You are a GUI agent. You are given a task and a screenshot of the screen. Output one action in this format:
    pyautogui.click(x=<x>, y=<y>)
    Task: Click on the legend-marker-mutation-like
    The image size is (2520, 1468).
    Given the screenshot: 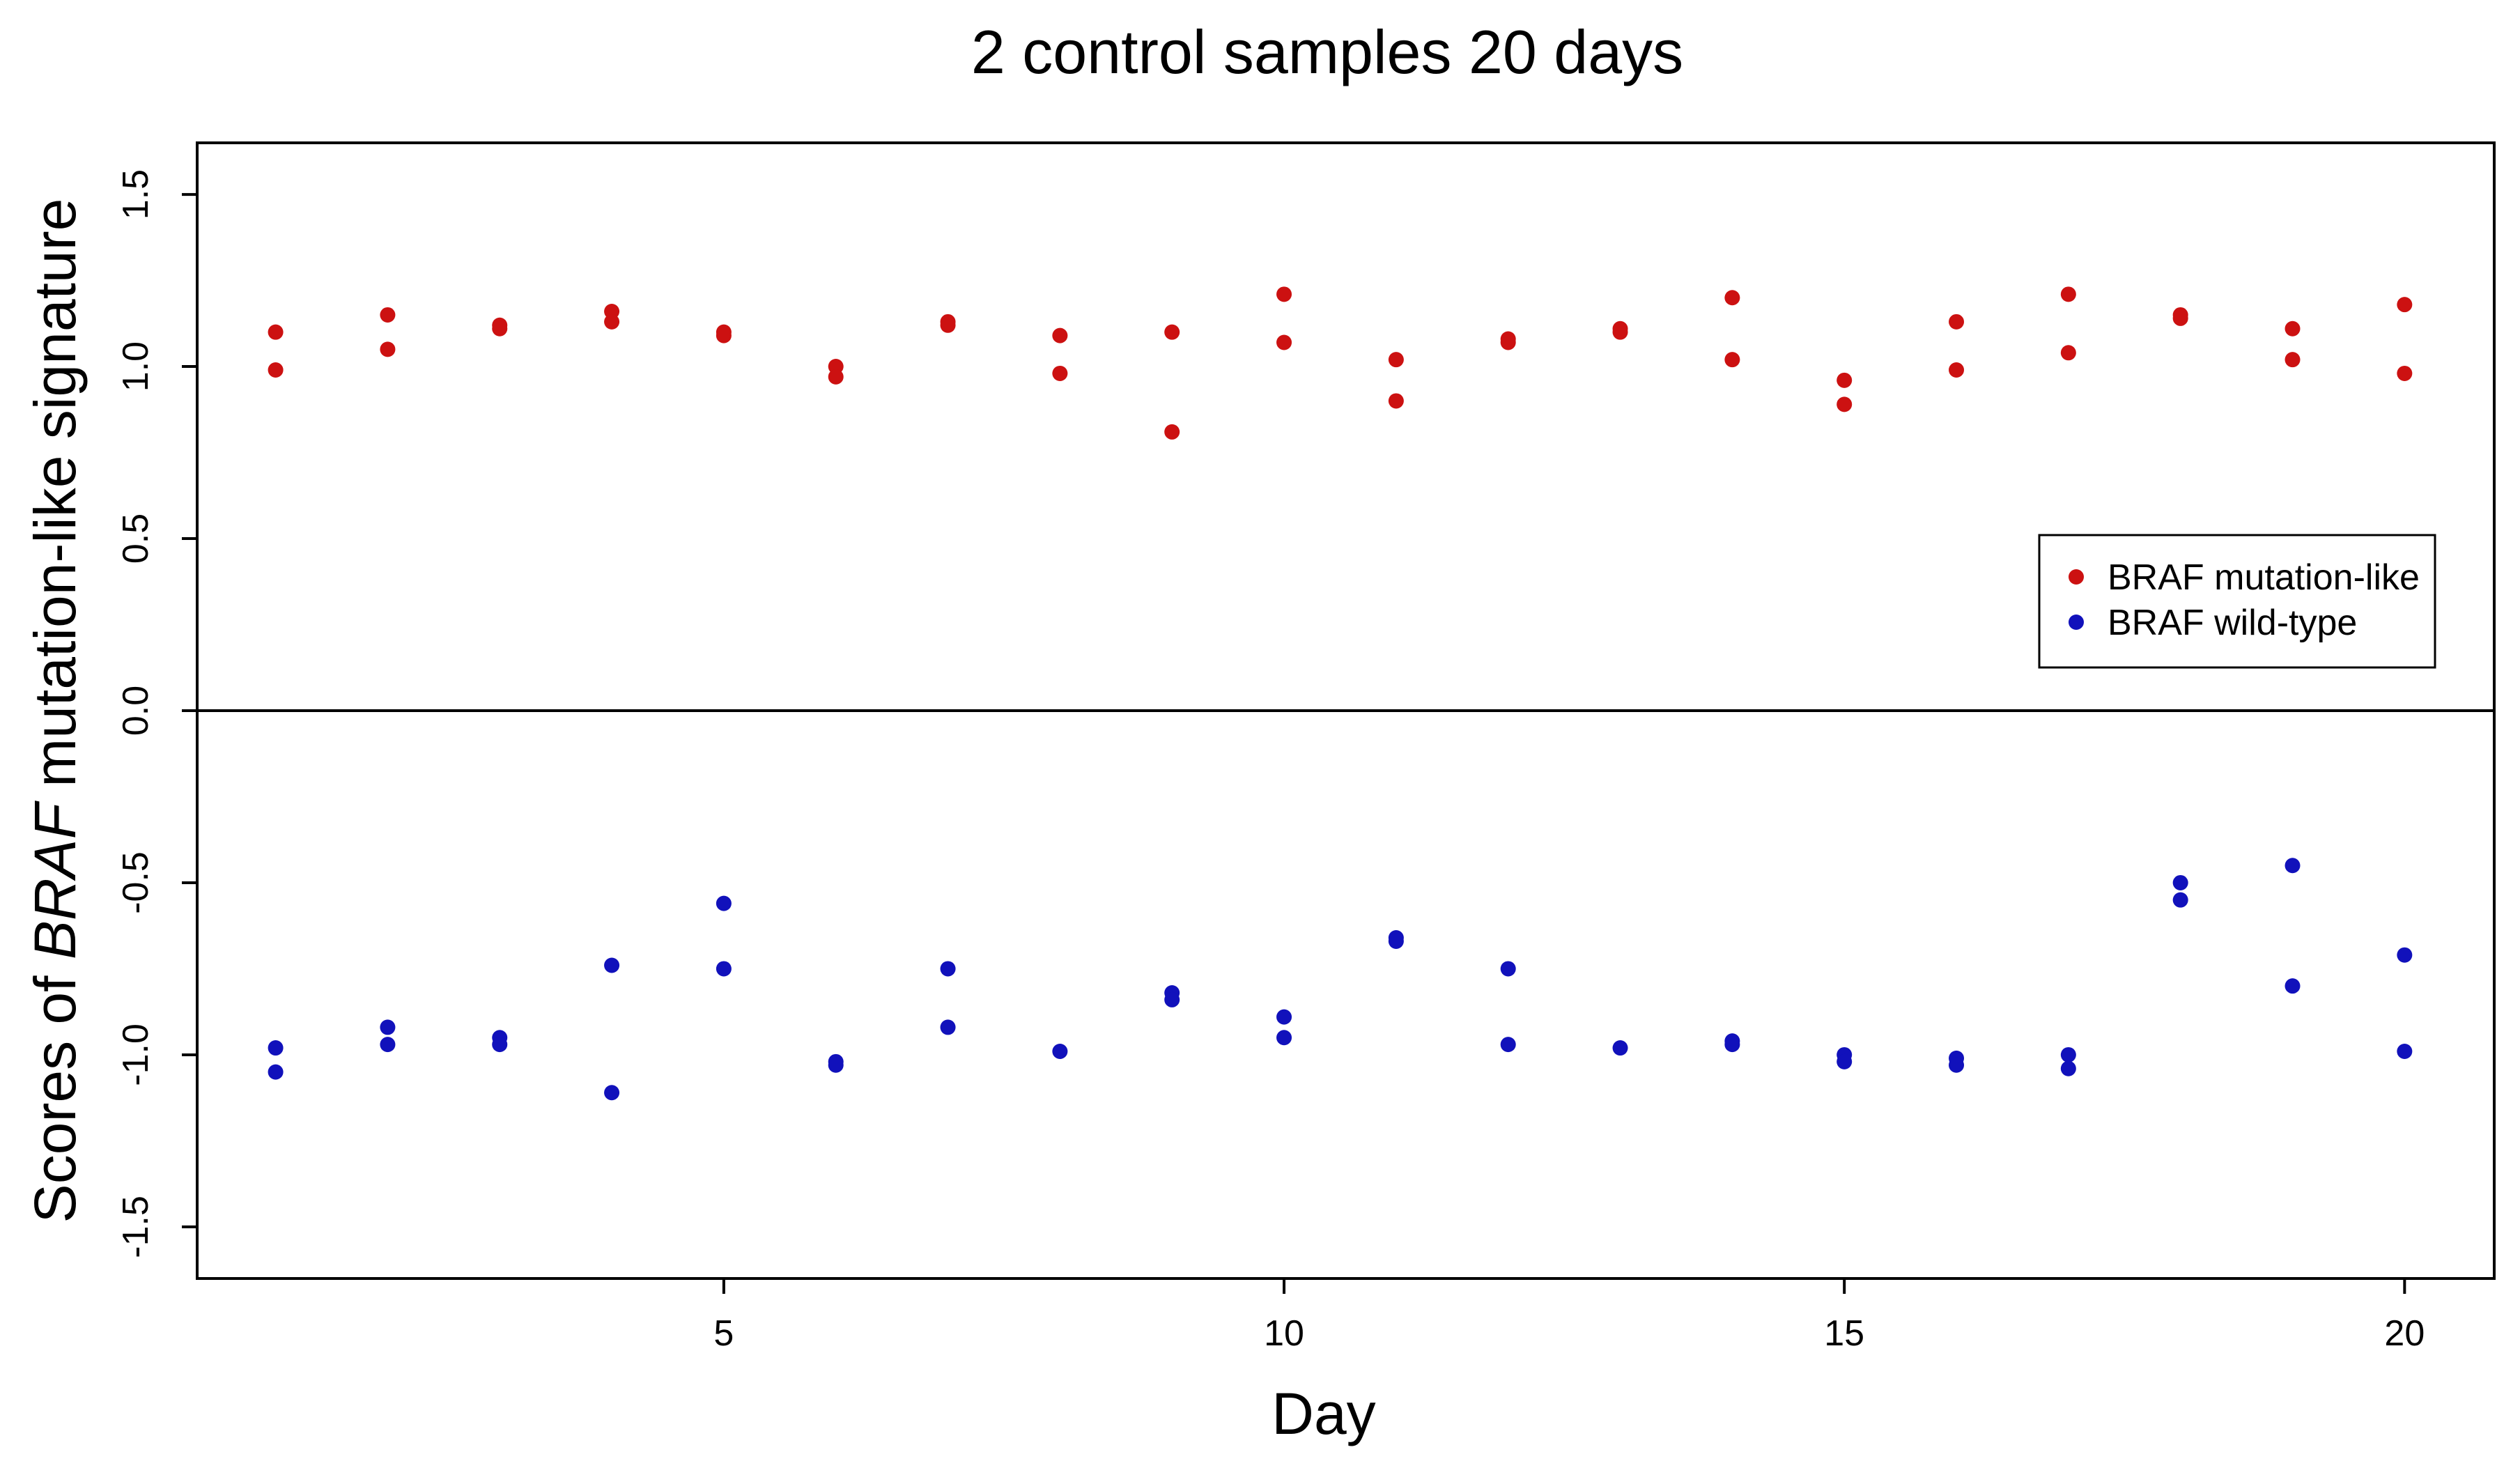 What is the action you would take?
    pyautogui.click(x=2076, y=577)
    